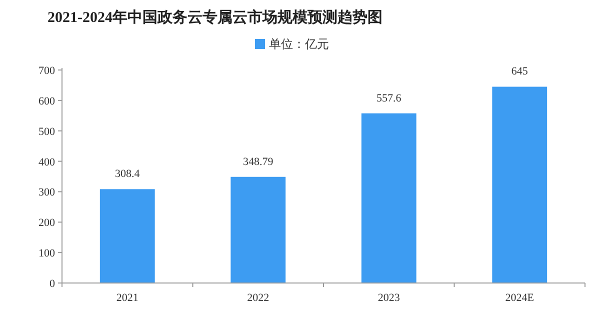 The height and width of the screenshot is (310, 600). Describe the element at coordinates (47, 254) in the screenshot. I see `y-tick-label: 100` at that location.